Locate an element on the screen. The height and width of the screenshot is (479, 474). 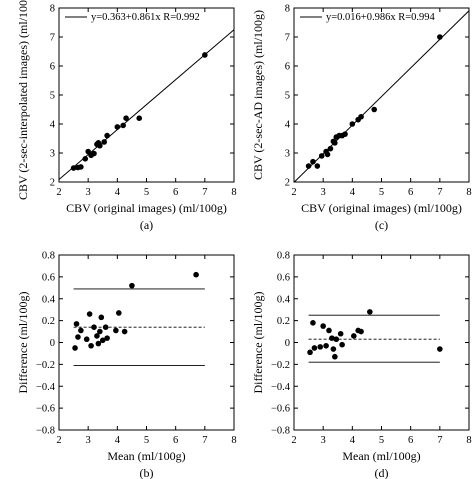
panel-caption: (a) is located at coordinates (146, 225).